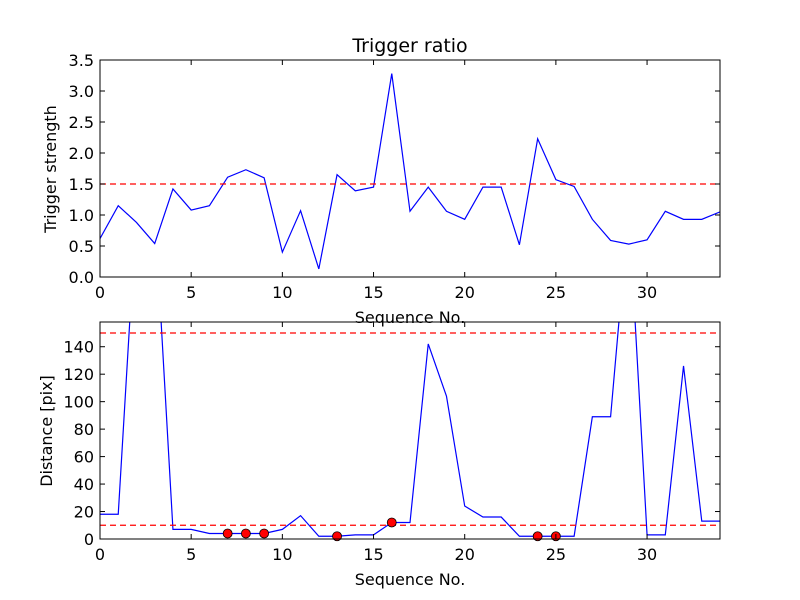  What do you see at coordinates (81, 153) in the screenshot?
I see `top-plot-y-tick-label: 2.0` at bounding box center [81, 153].